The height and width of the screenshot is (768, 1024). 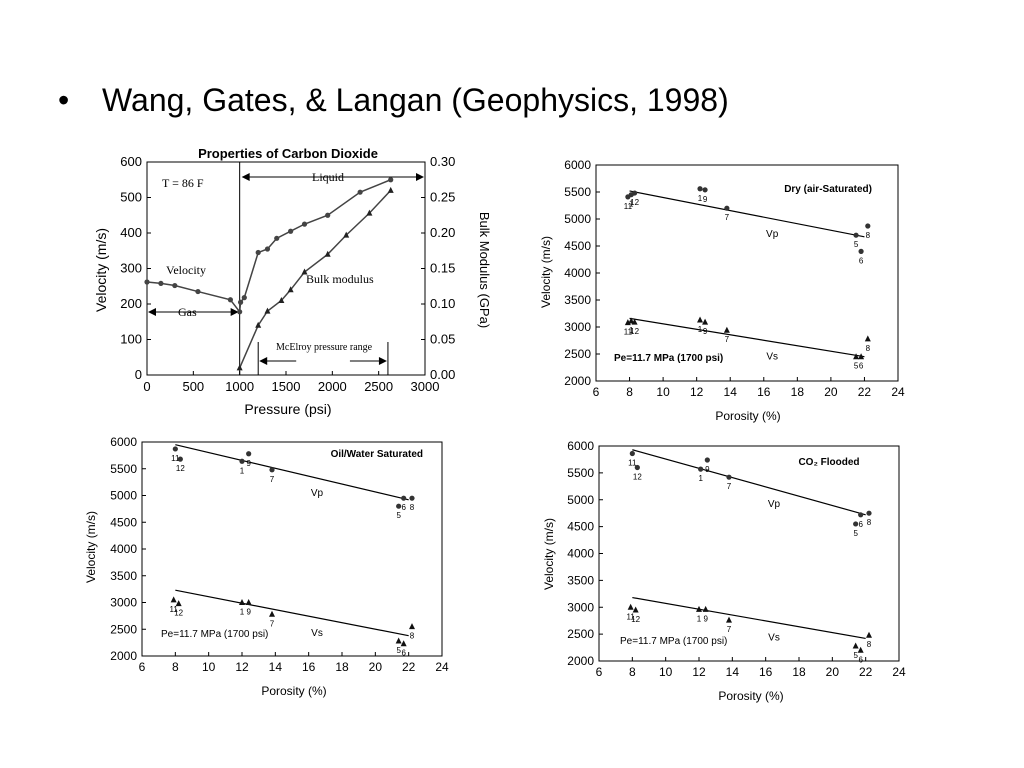 What do you see at coordinates (580, 607) in the screenshot?
I see `y-tick-label: 3000` at bounding box center [580, 607].